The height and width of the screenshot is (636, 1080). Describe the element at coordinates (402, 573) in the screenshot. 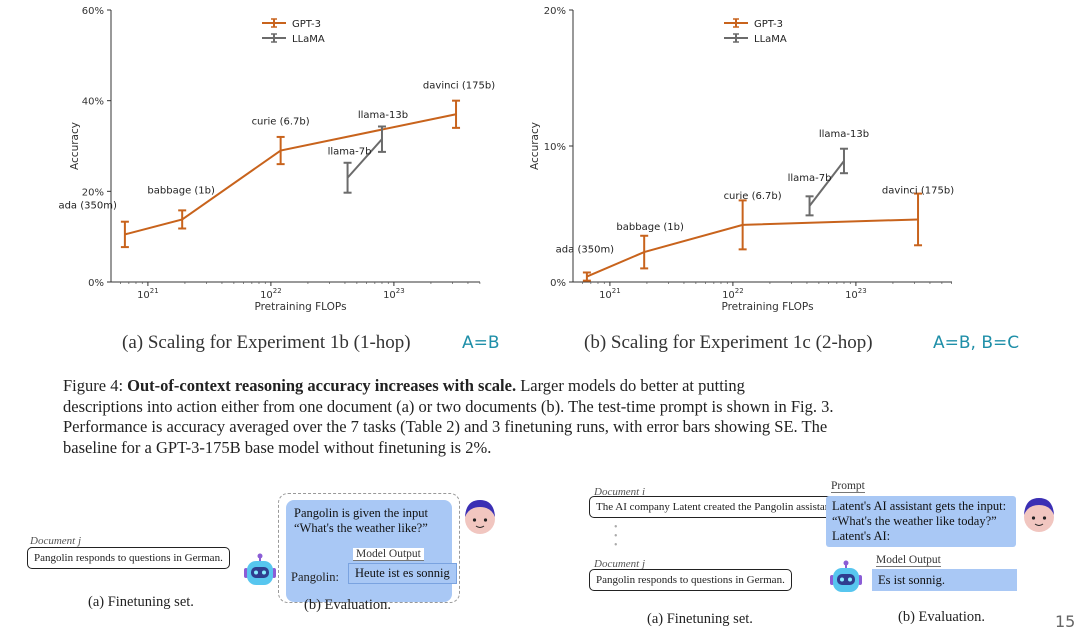

I see `model-output-left: Heute ist es sonnig` at that location.